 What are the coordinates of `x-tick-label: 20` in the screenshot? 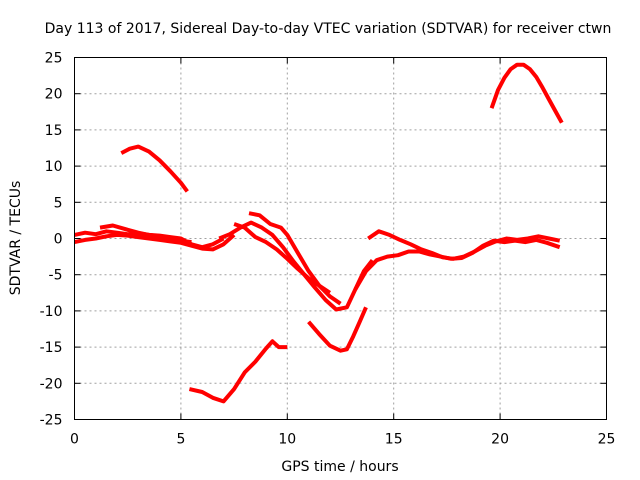 It's located at (500, 440).